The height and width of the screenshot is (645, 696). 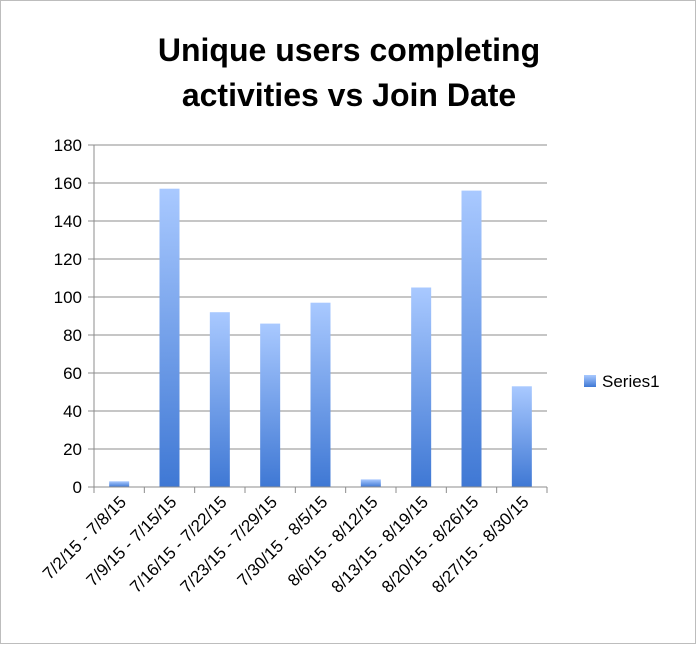 What do you see at coordinates (480, 544) in the screenshot?
I see `x-tick-label: 8/27/15 - 8/30/15` at bounding box center [480, 544].